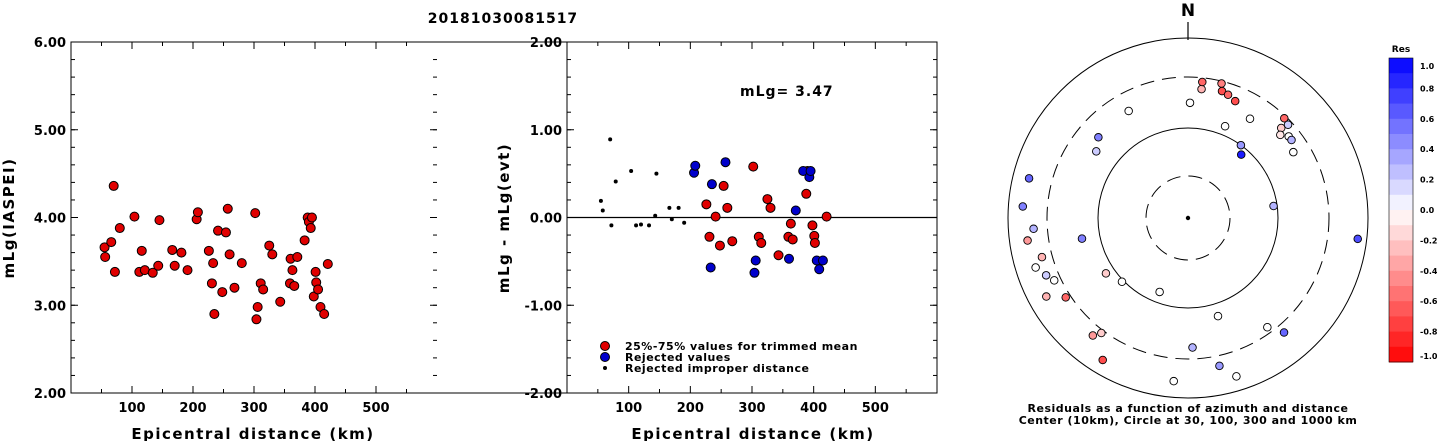  What do you see at coordinates (752, 433) in the screenshot?
I see `x-axis-label: Epicentral distance (km)` at bounding box center [752, 433].